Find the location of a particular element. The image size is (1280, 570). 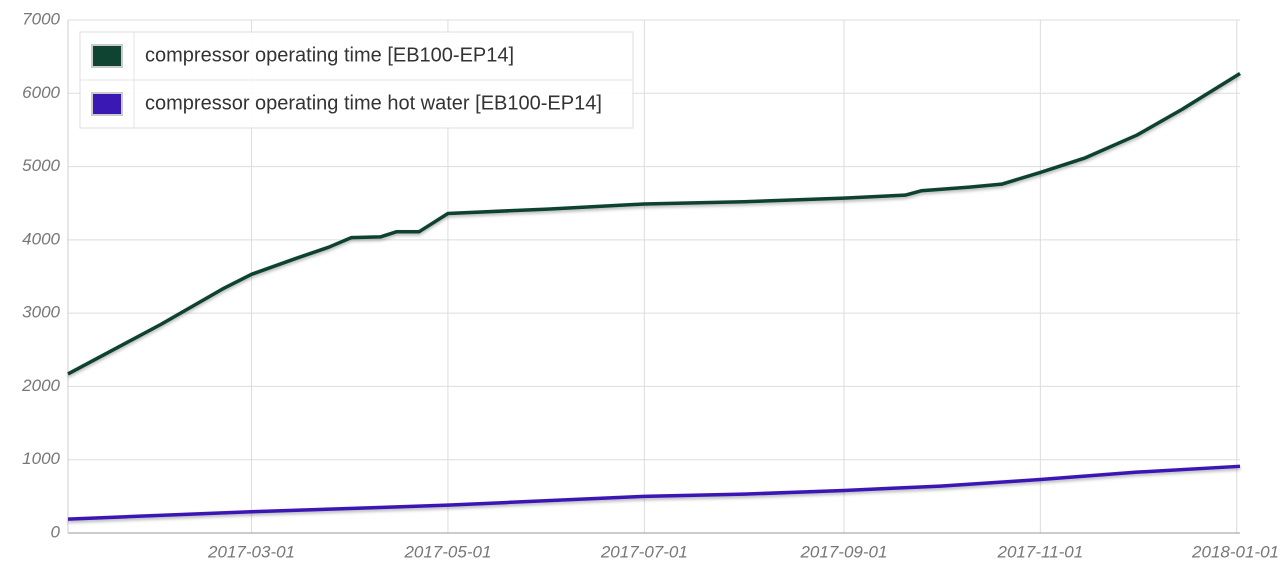

legend-label: compressor operating time [EB100-EP14] is located at coordinates (329, 55).